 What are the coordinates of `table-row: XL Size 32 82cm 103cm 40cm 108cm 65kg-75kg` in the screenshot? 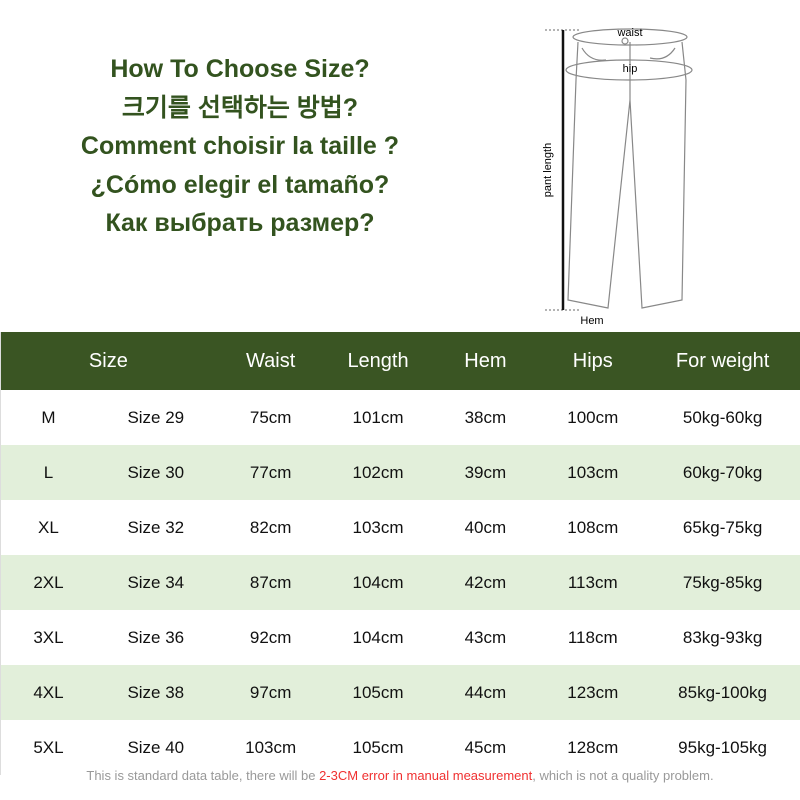 It's located at (400, 527).